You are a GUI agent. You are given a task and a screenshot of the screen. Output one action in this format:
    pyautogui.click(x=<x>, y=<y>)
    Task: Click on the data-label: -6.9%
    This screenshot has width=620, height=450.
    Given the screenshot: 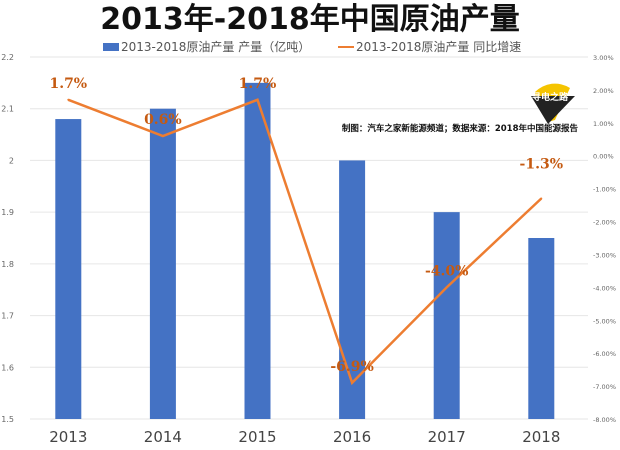 What is the action you would take?
    pyautogui.click(x=351, y=367)
    